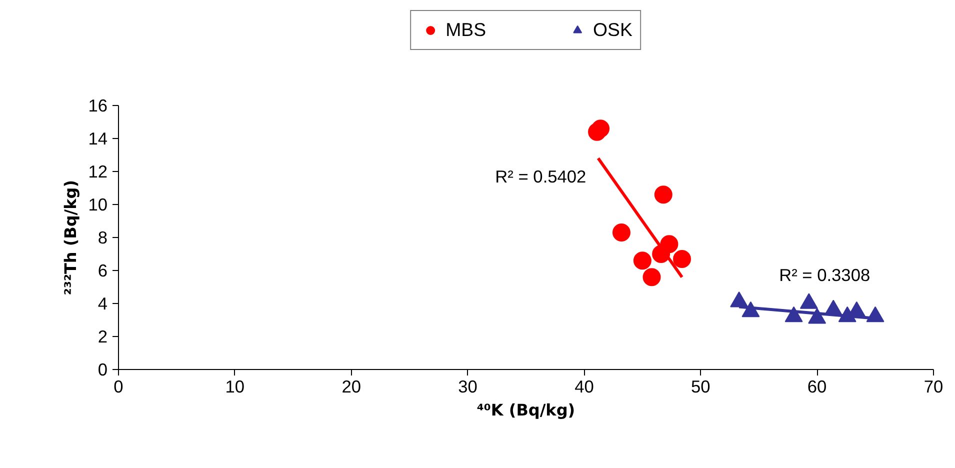  Describe the element at coordinates (103, 304) in the screenshot. I see `y-tick-label: 4` at that location.